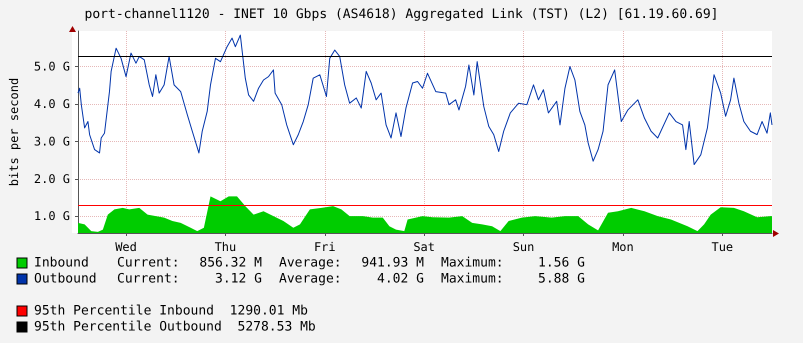 The image size is (803, 343). What do you see at coordinates (61, 263) in the screenshot?
I see `legend-label: Inbound` at bounding box center [61, 263].